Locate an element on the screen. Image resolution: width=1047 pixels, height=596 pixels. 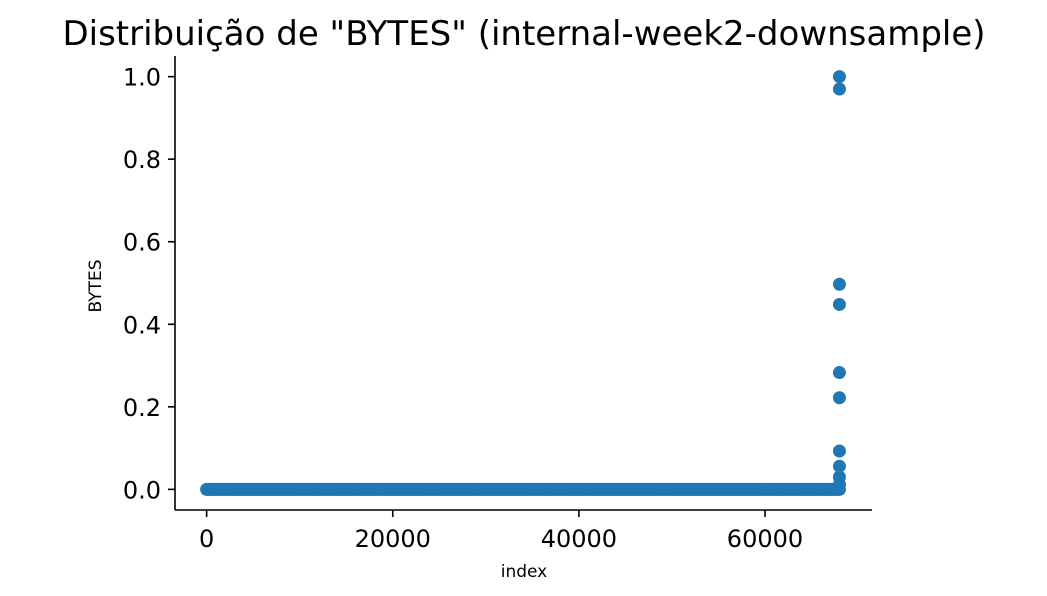
x-axis-ticks: 0 20000 40000 60000 is located at coordinates (501, 531).